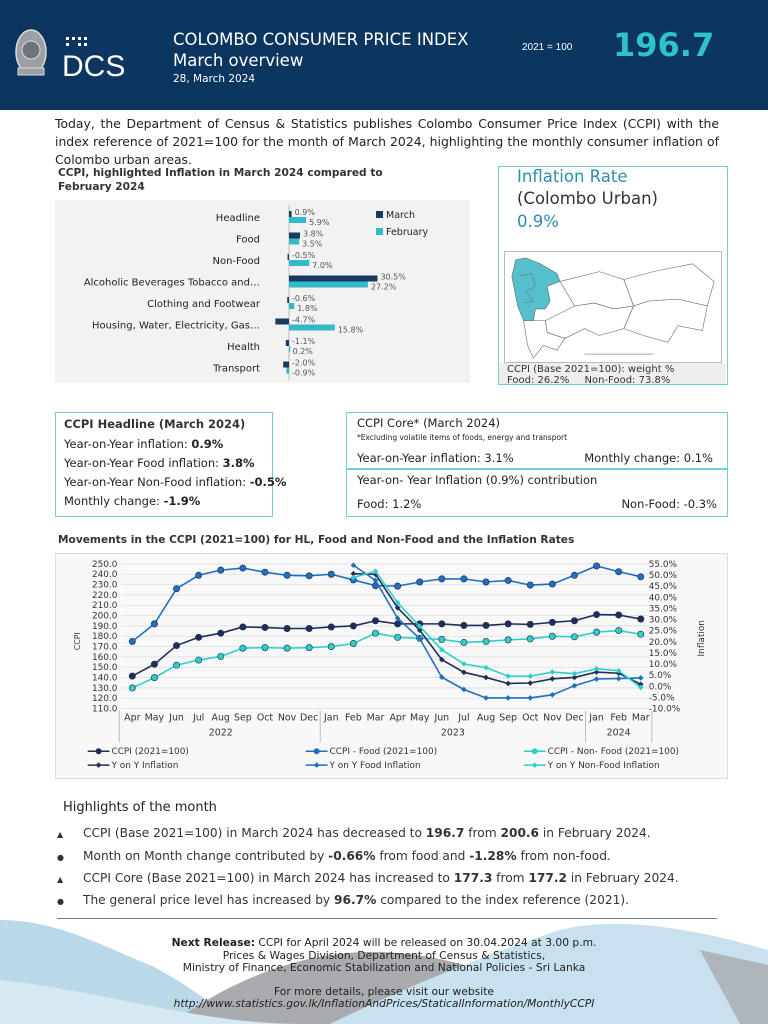 Image resolution: width=768 pixels, height=1024 pixels. I want to click on dcs-logo: DCS, so click(70, 53).